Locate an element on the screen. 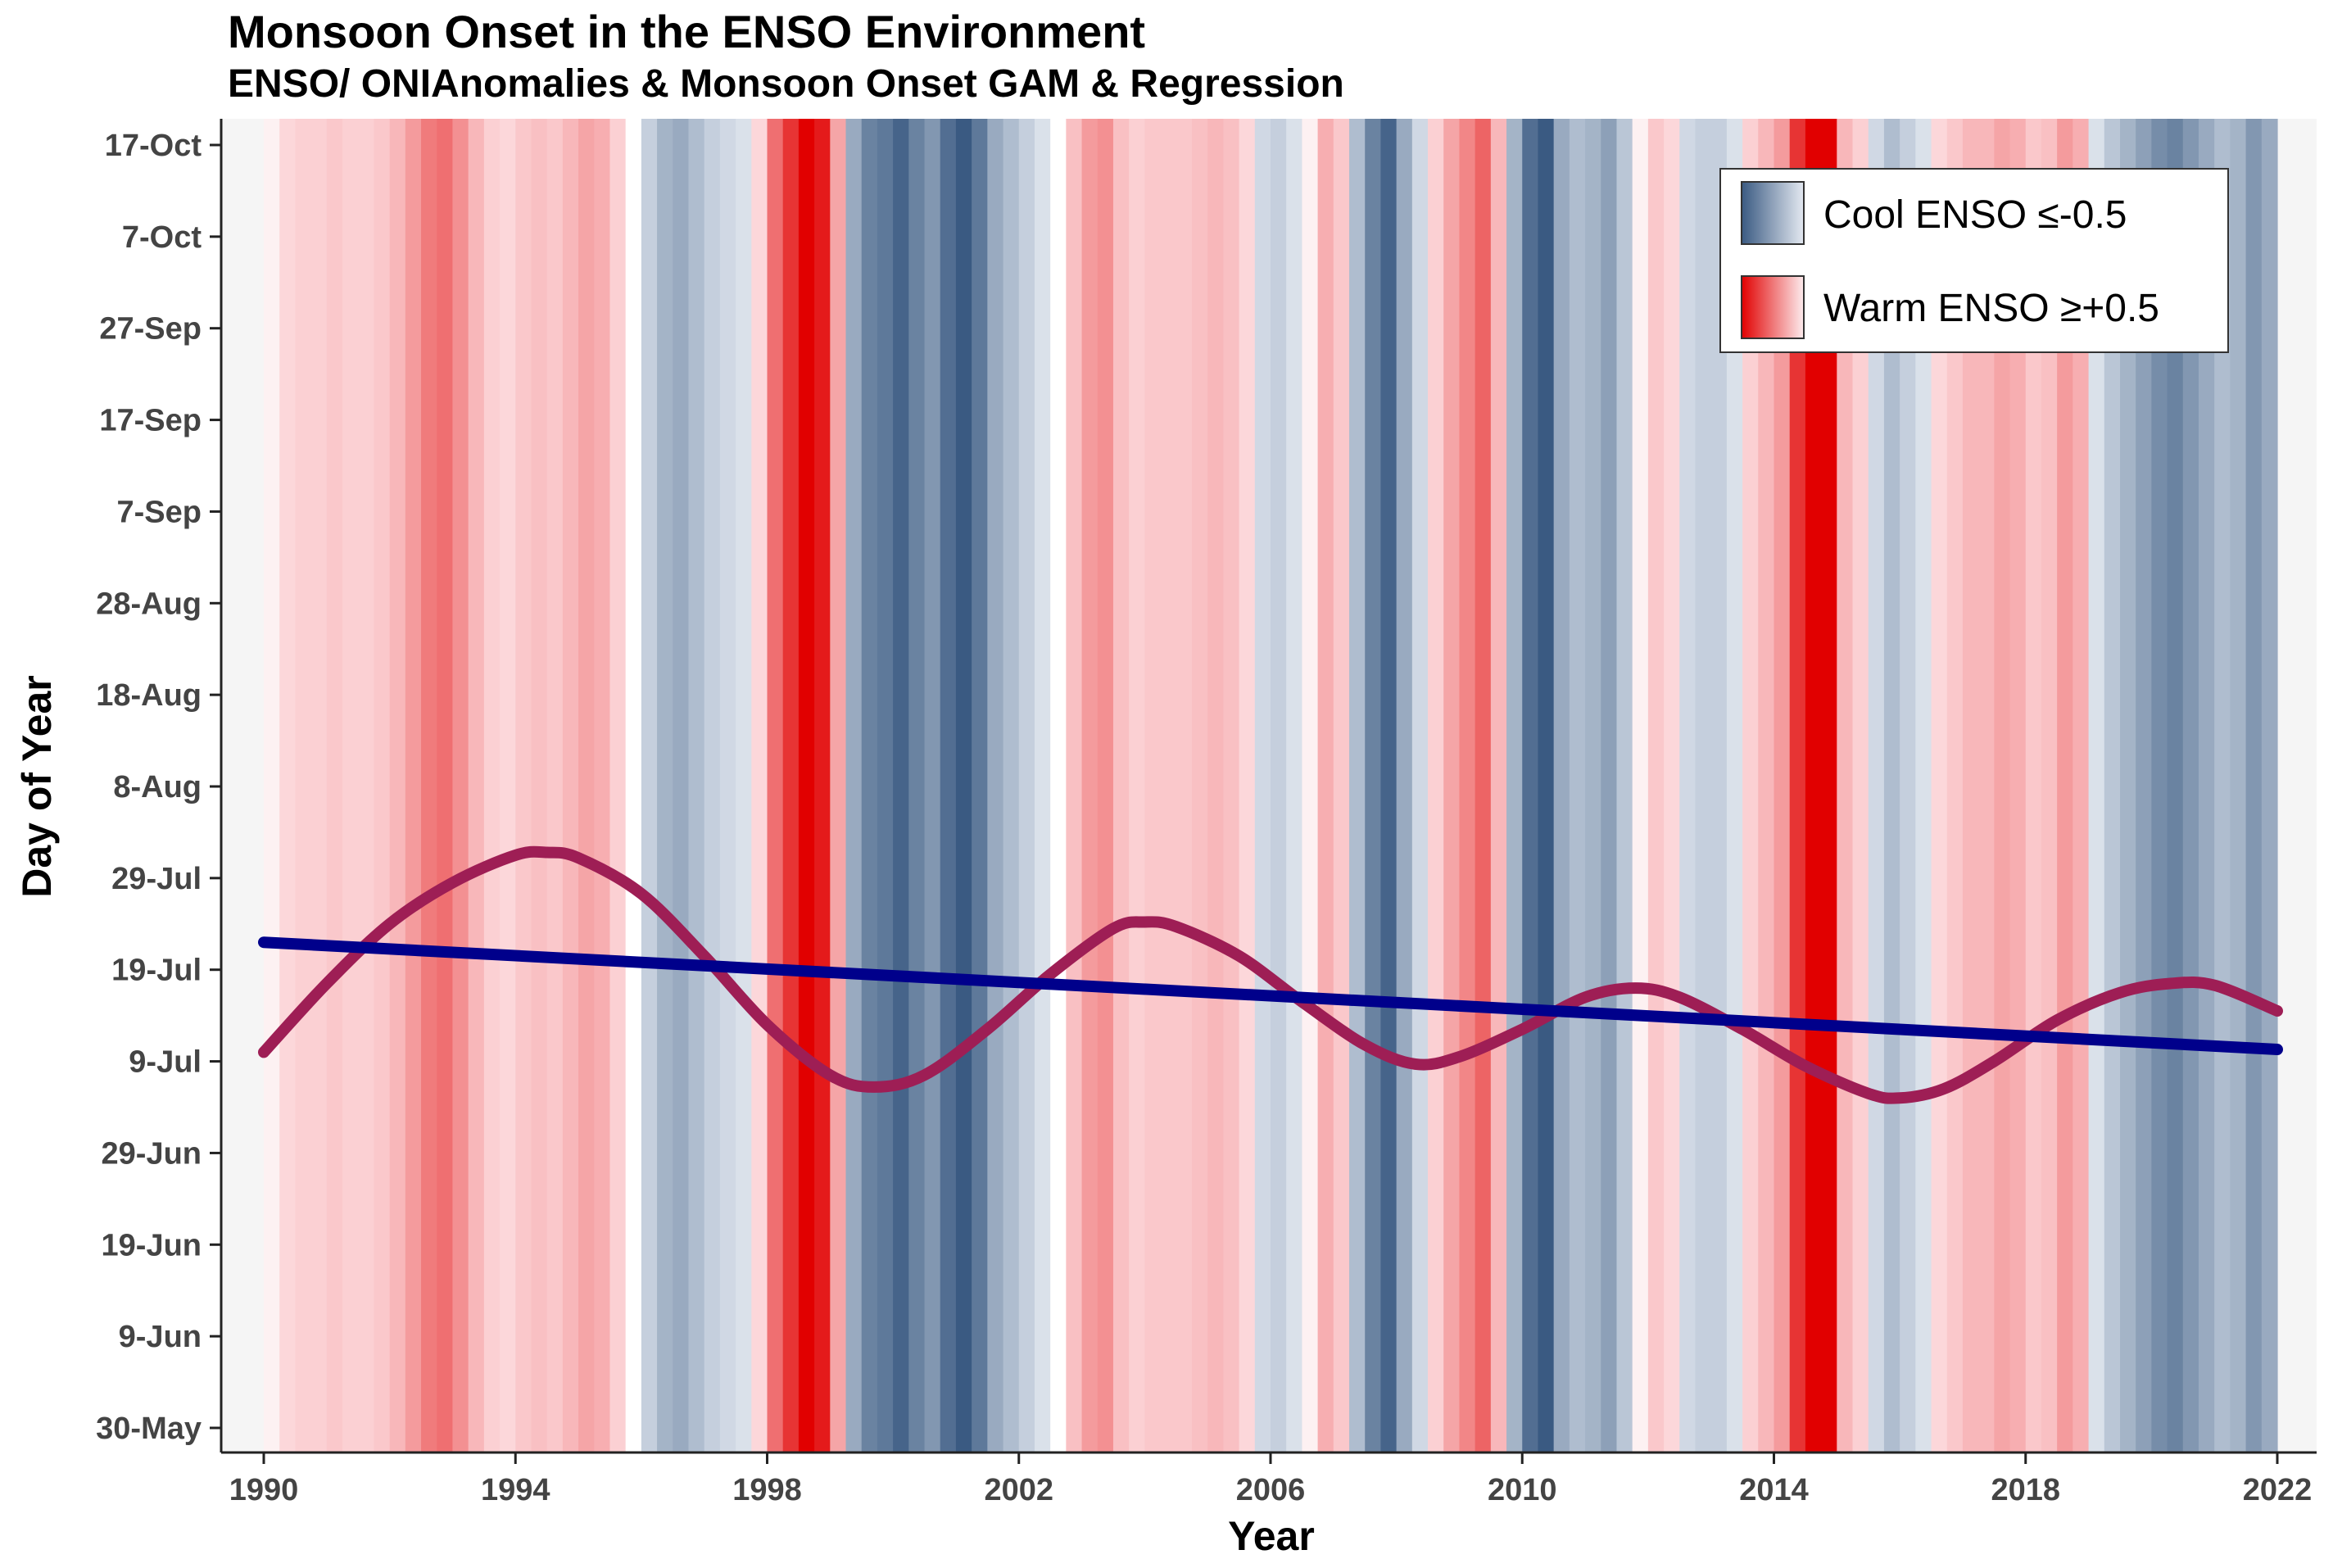 This screenshot has width=2333, height=1568. series-line-regression is located at coordinates (1270, 995).